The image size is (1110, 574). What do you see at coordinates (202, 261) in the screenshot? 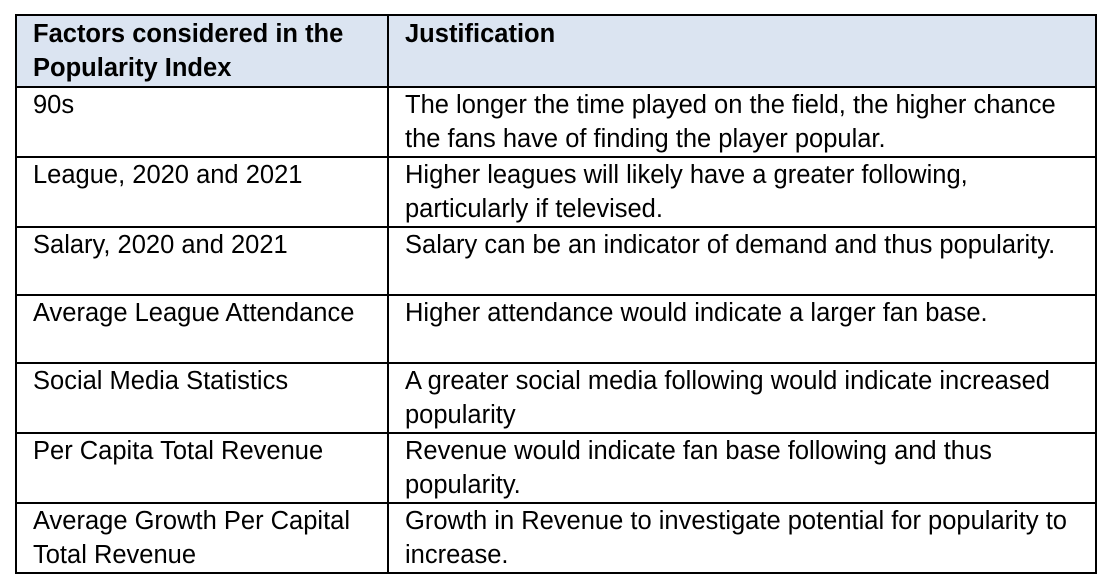
I see `factor-cell: Salary, 2020 and 2021` at bounding box center [202, 261].